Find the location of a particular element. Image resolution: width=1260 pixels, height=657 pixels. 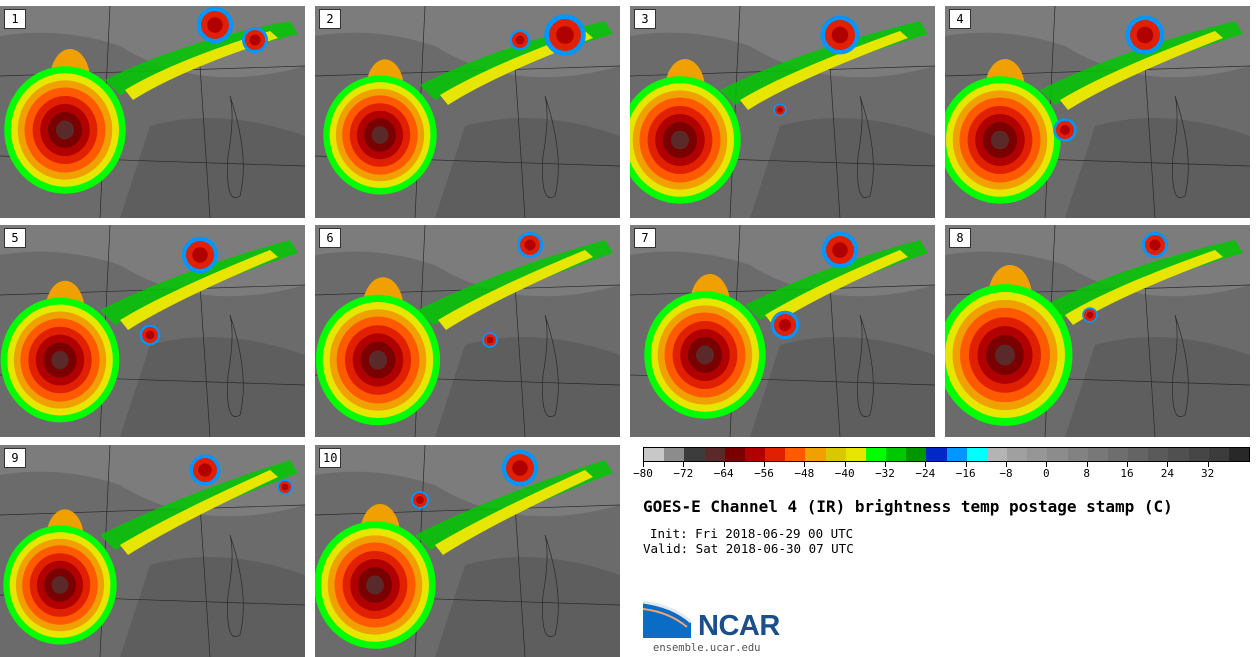

stamp-panel: 7 is located at coordinates (782, 331).